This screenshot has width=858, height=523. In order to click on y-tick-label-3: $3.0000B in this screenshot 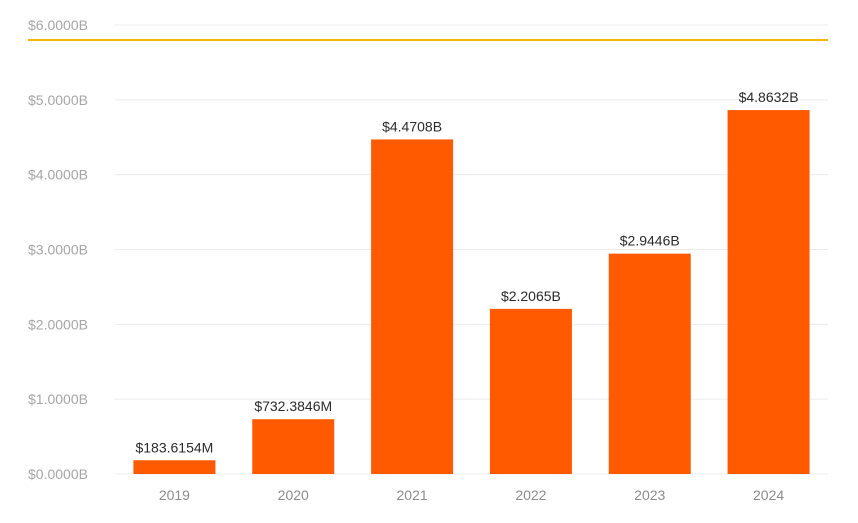, I will do `click(58, 250)`.